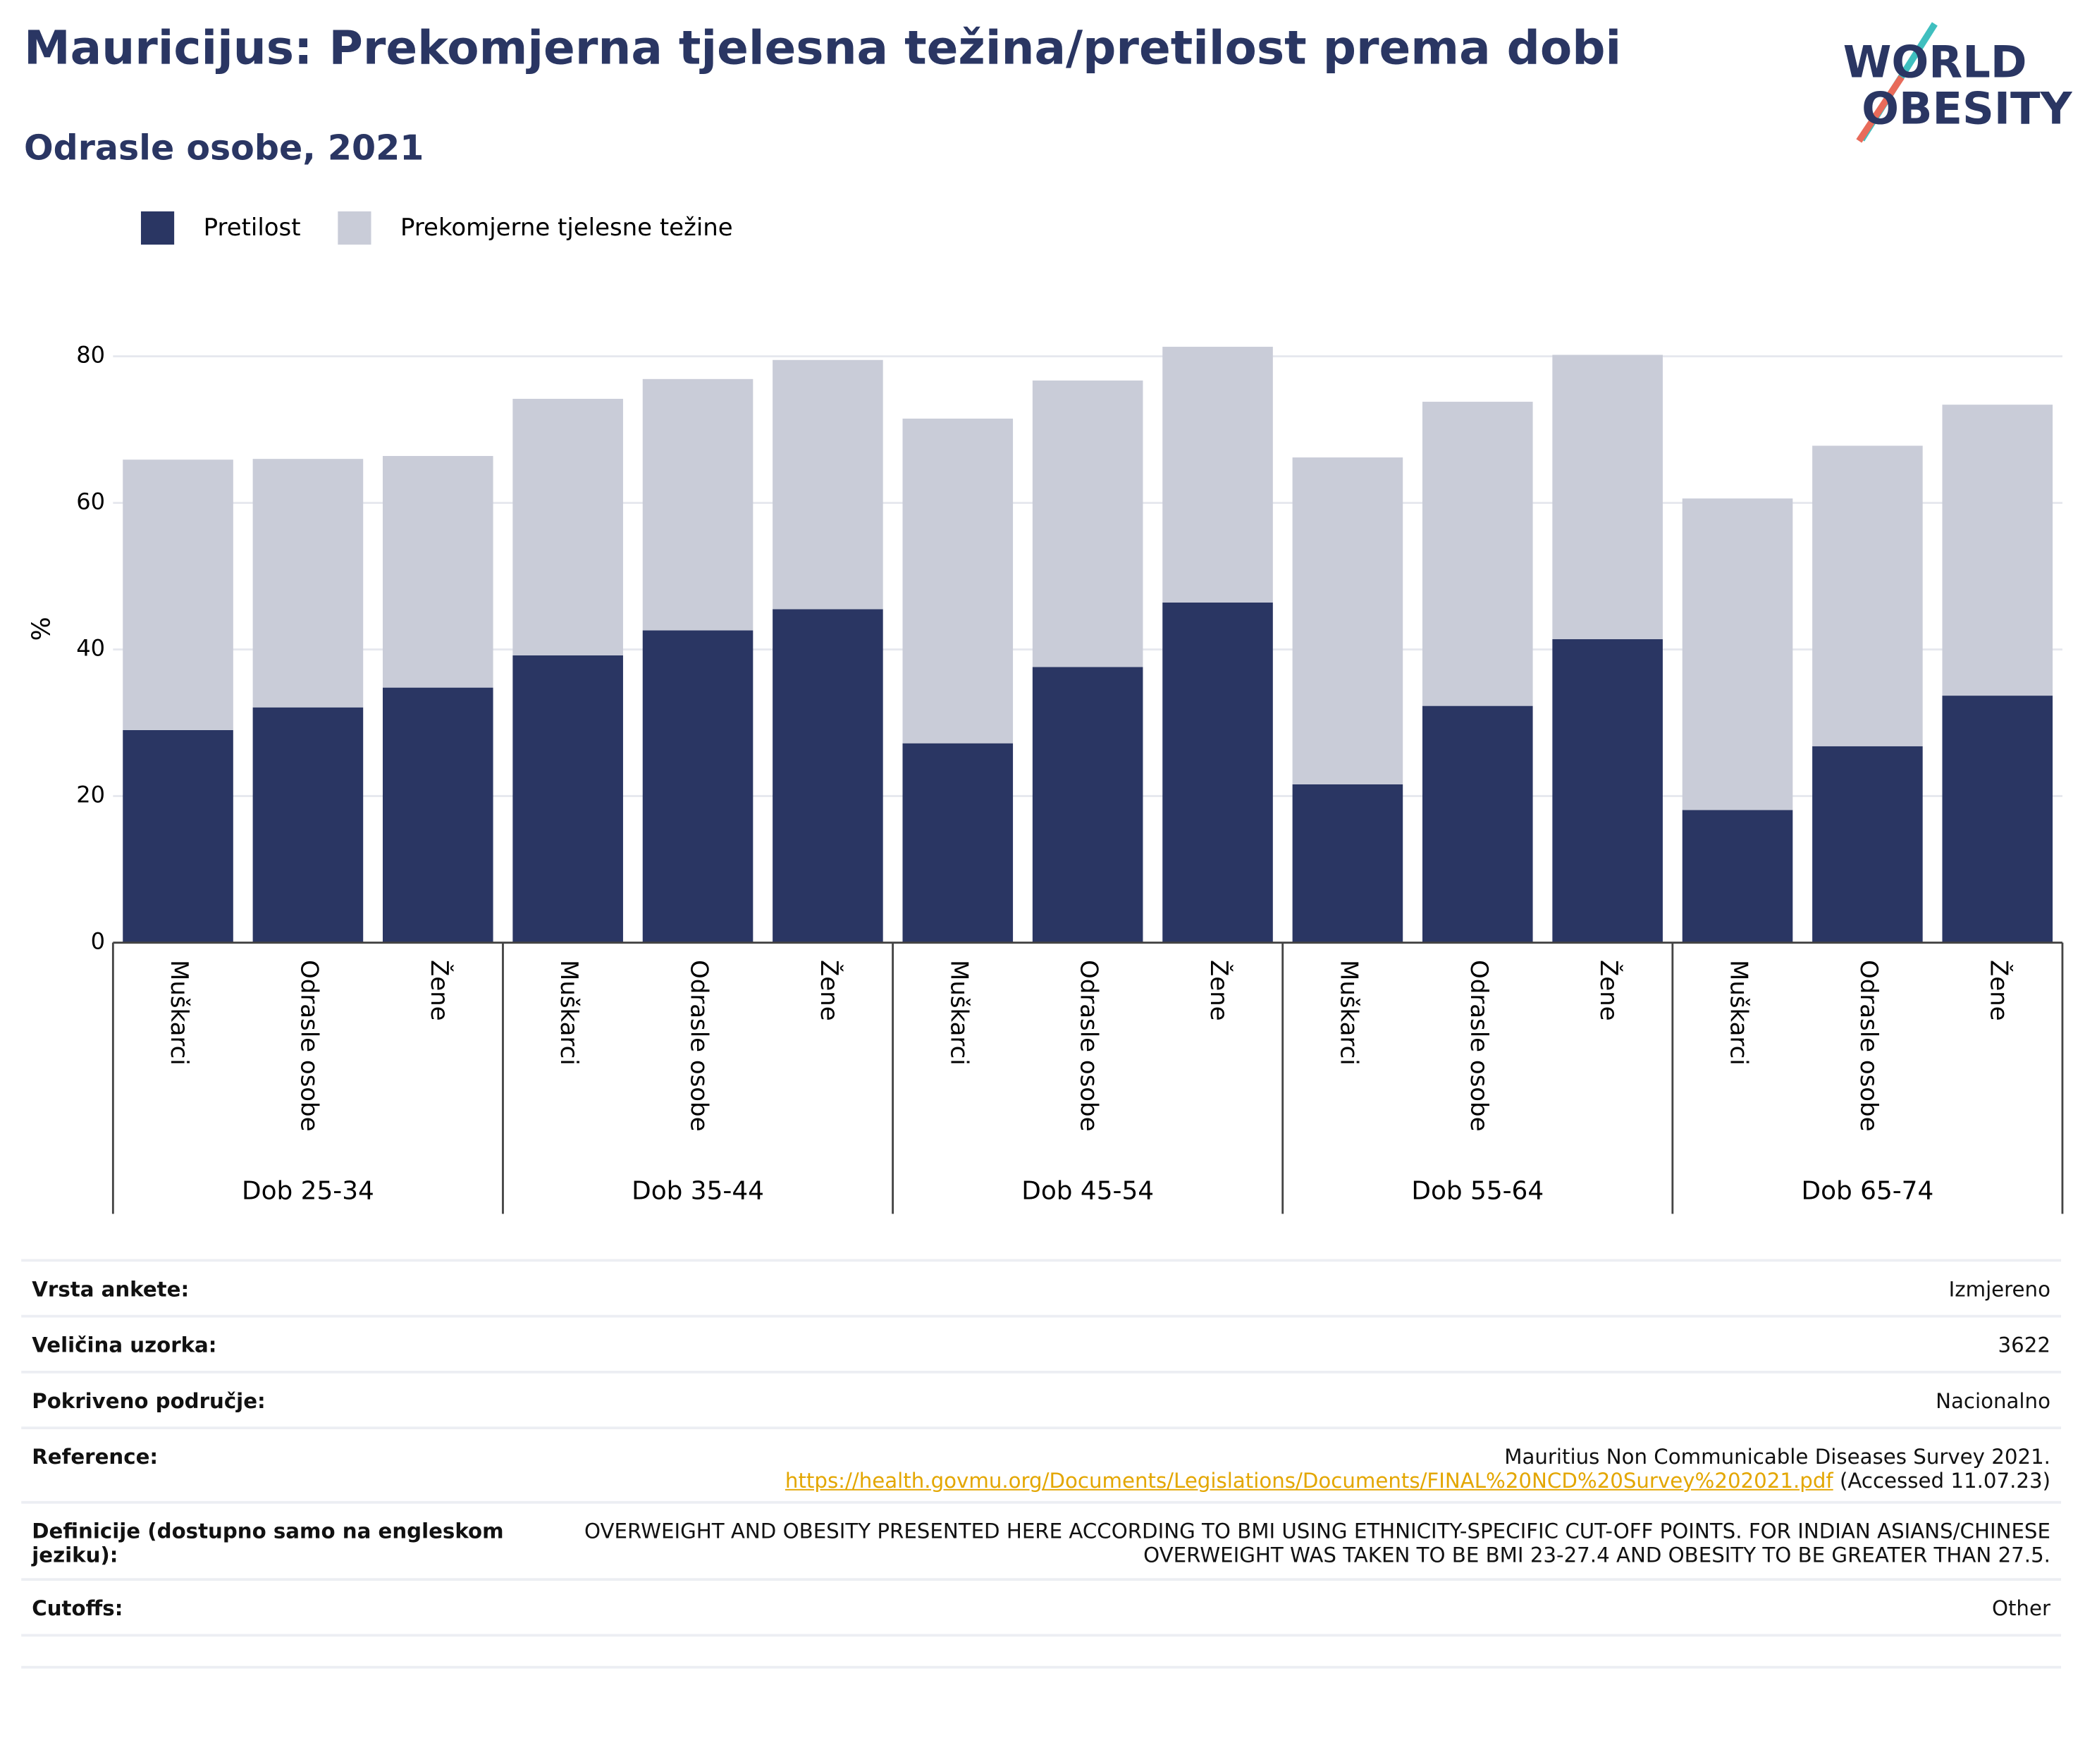 The height and width of the screenshot is (1764, 2085). What do you see at coordinates (698, 1191) in the screenshot?
I see `group-label: Dob 35-44` at bounding box center [698, 1191].